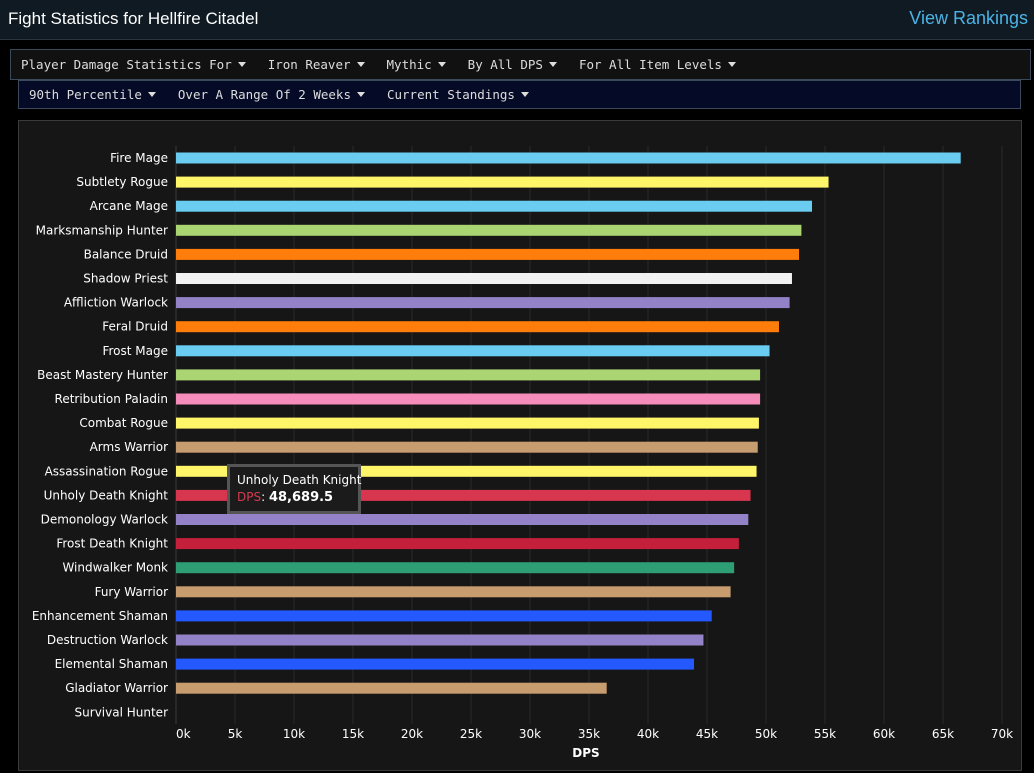 This screenshot has width=1034, height=773. What do you see at coordinates (294, 489) in the screenshot?
I see `bar-tooltip: Unholy Death Knight DPS: 48,689.5` at bounding box center [294, 489].